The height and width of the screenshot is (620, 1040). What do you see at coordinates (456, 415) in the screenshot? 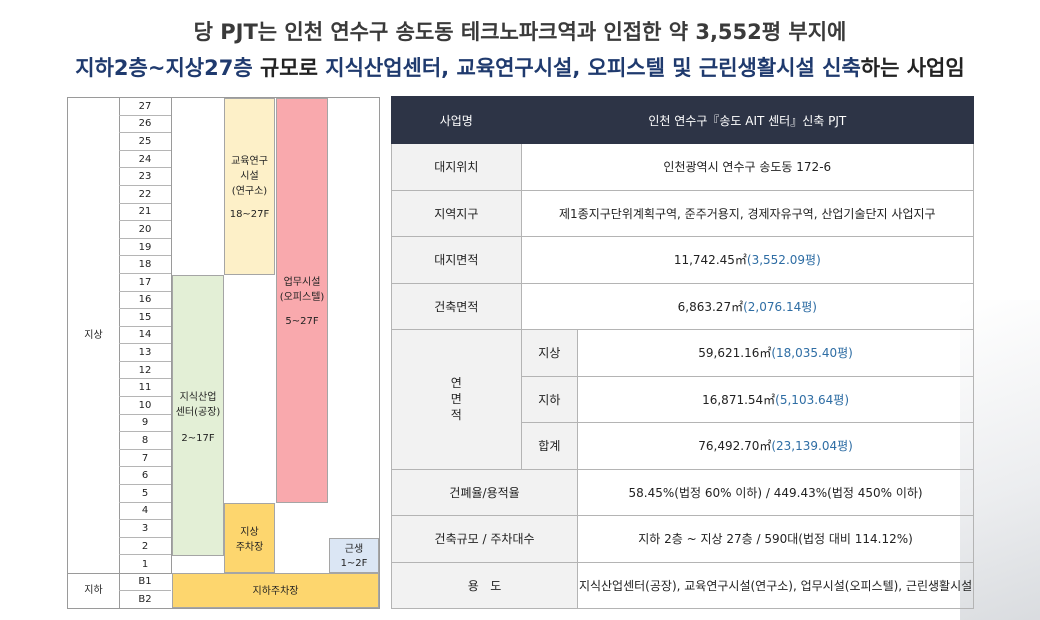
I see `gfa-label-char: 적` at bounding box center [456, 415].